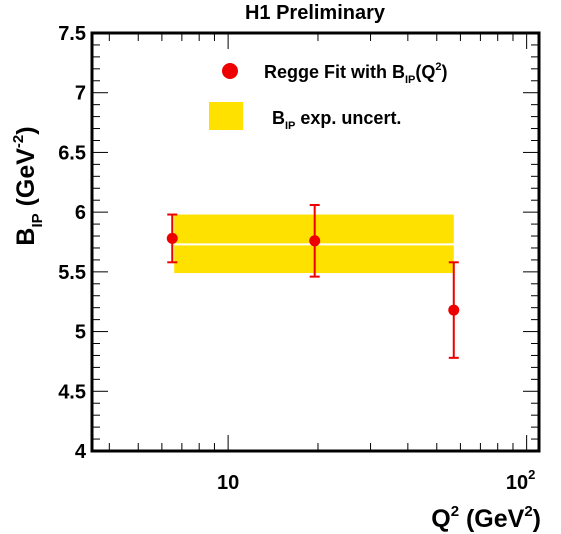  What do you see at coordinates (520, 480) in the screenshot?
I see `x-tick-label: 102` at bounding box center [520, 480].